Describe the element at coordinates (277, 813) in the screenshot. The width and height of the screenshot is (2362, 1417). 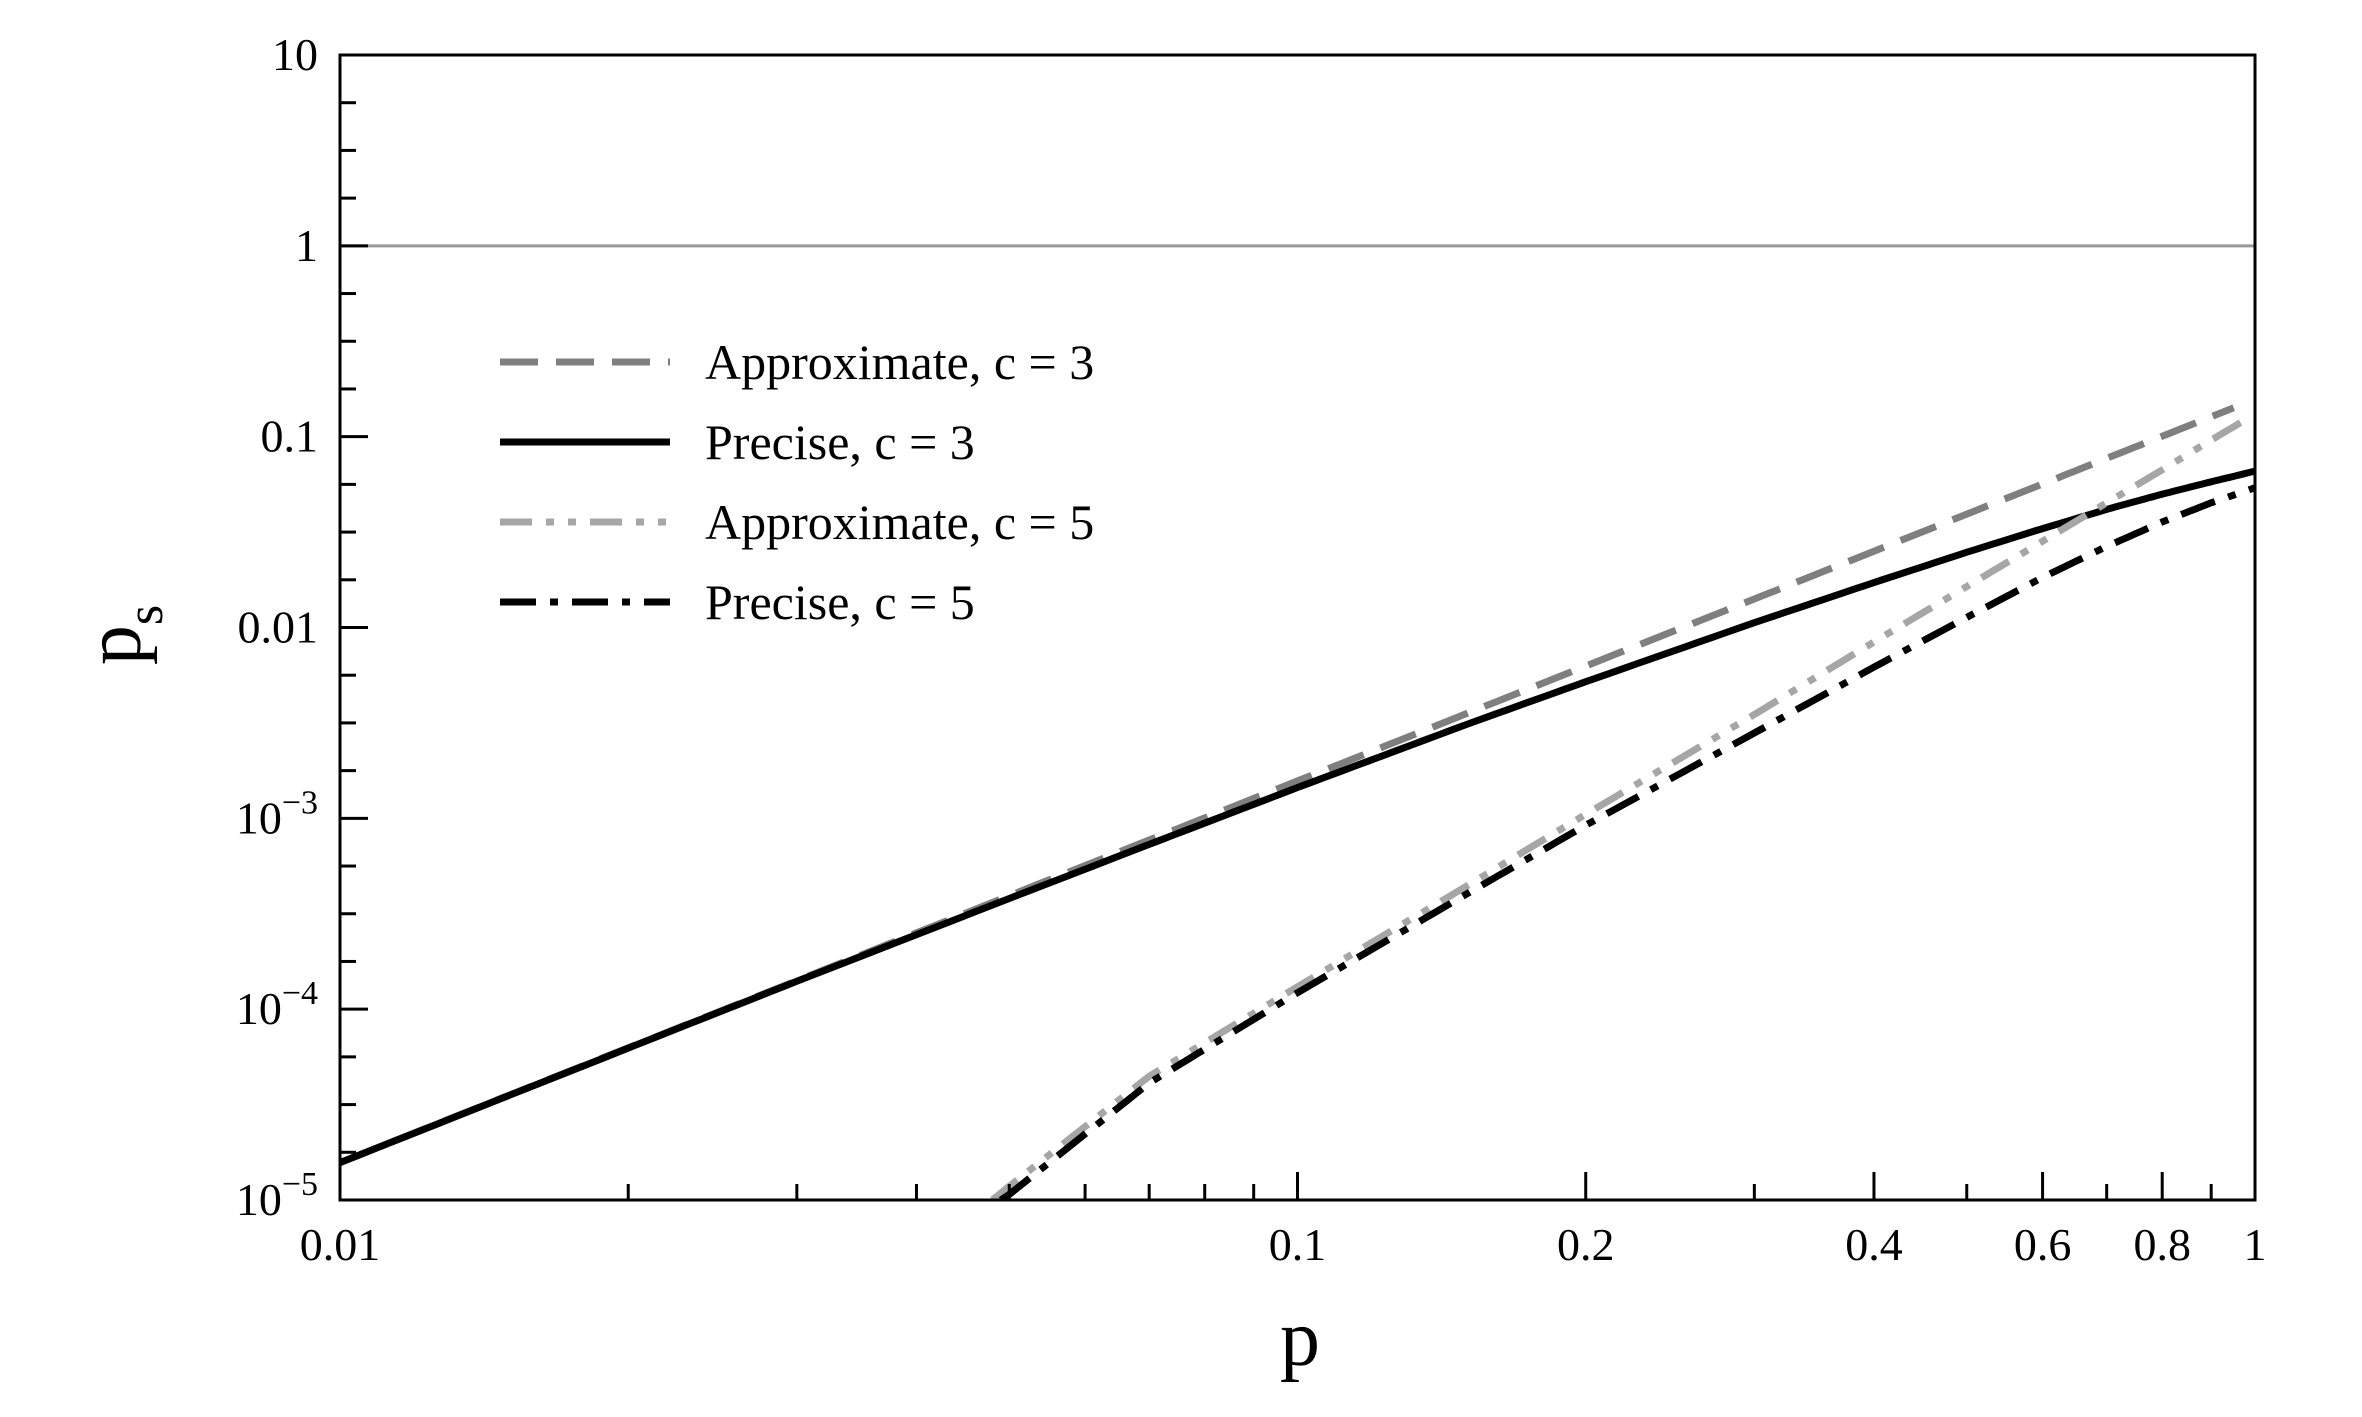
I see `y-tick-label: 10⁻³` at that location.